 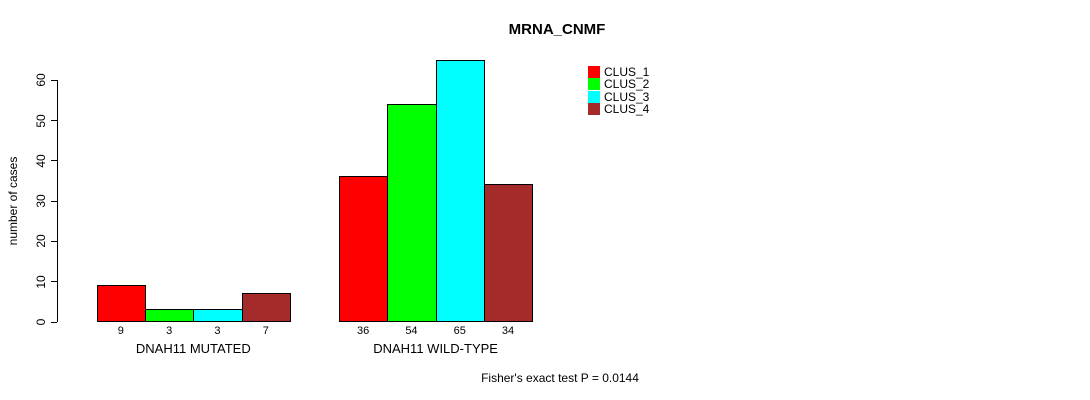 What do you see at coordinates (41, 161) in the screenshot?
I see `y-axis-tick-label: 40` at bounding box center [41, 161].